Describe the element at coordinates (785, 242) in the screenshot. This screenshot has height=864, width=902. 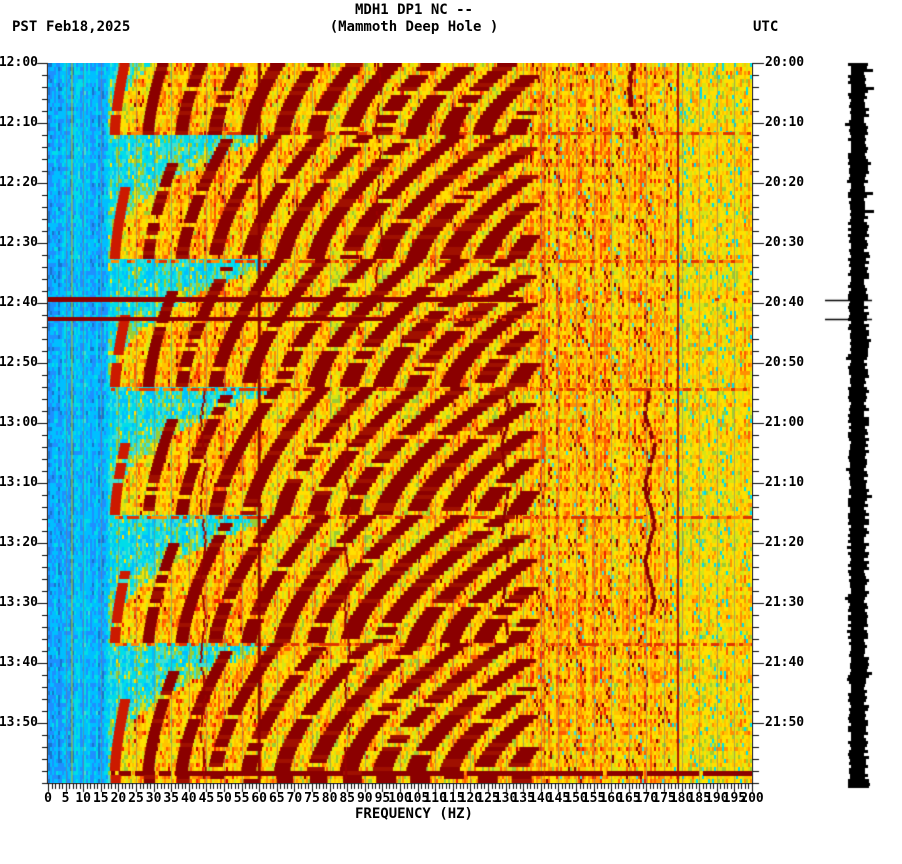
I see `utc-tick-label: 20:30` at that location.